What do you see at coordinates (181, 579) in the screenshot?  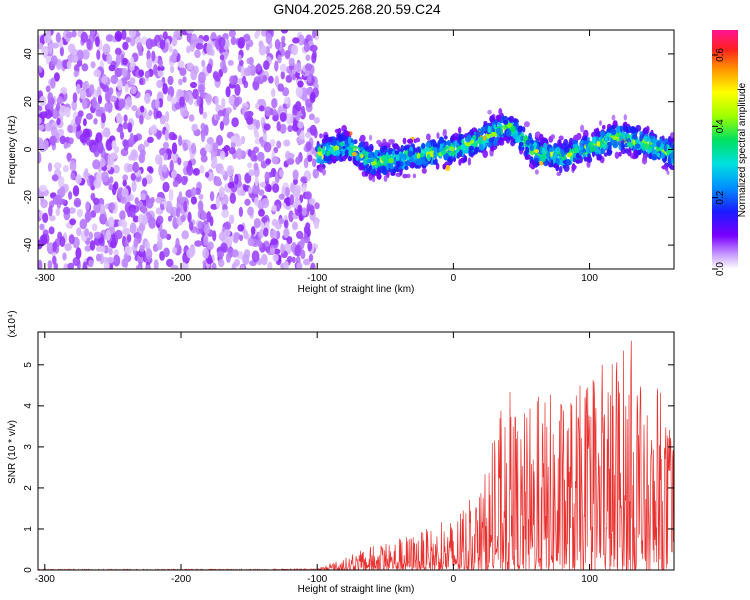 I see `x-tick-label: -200` at bounding box center [181, 579].